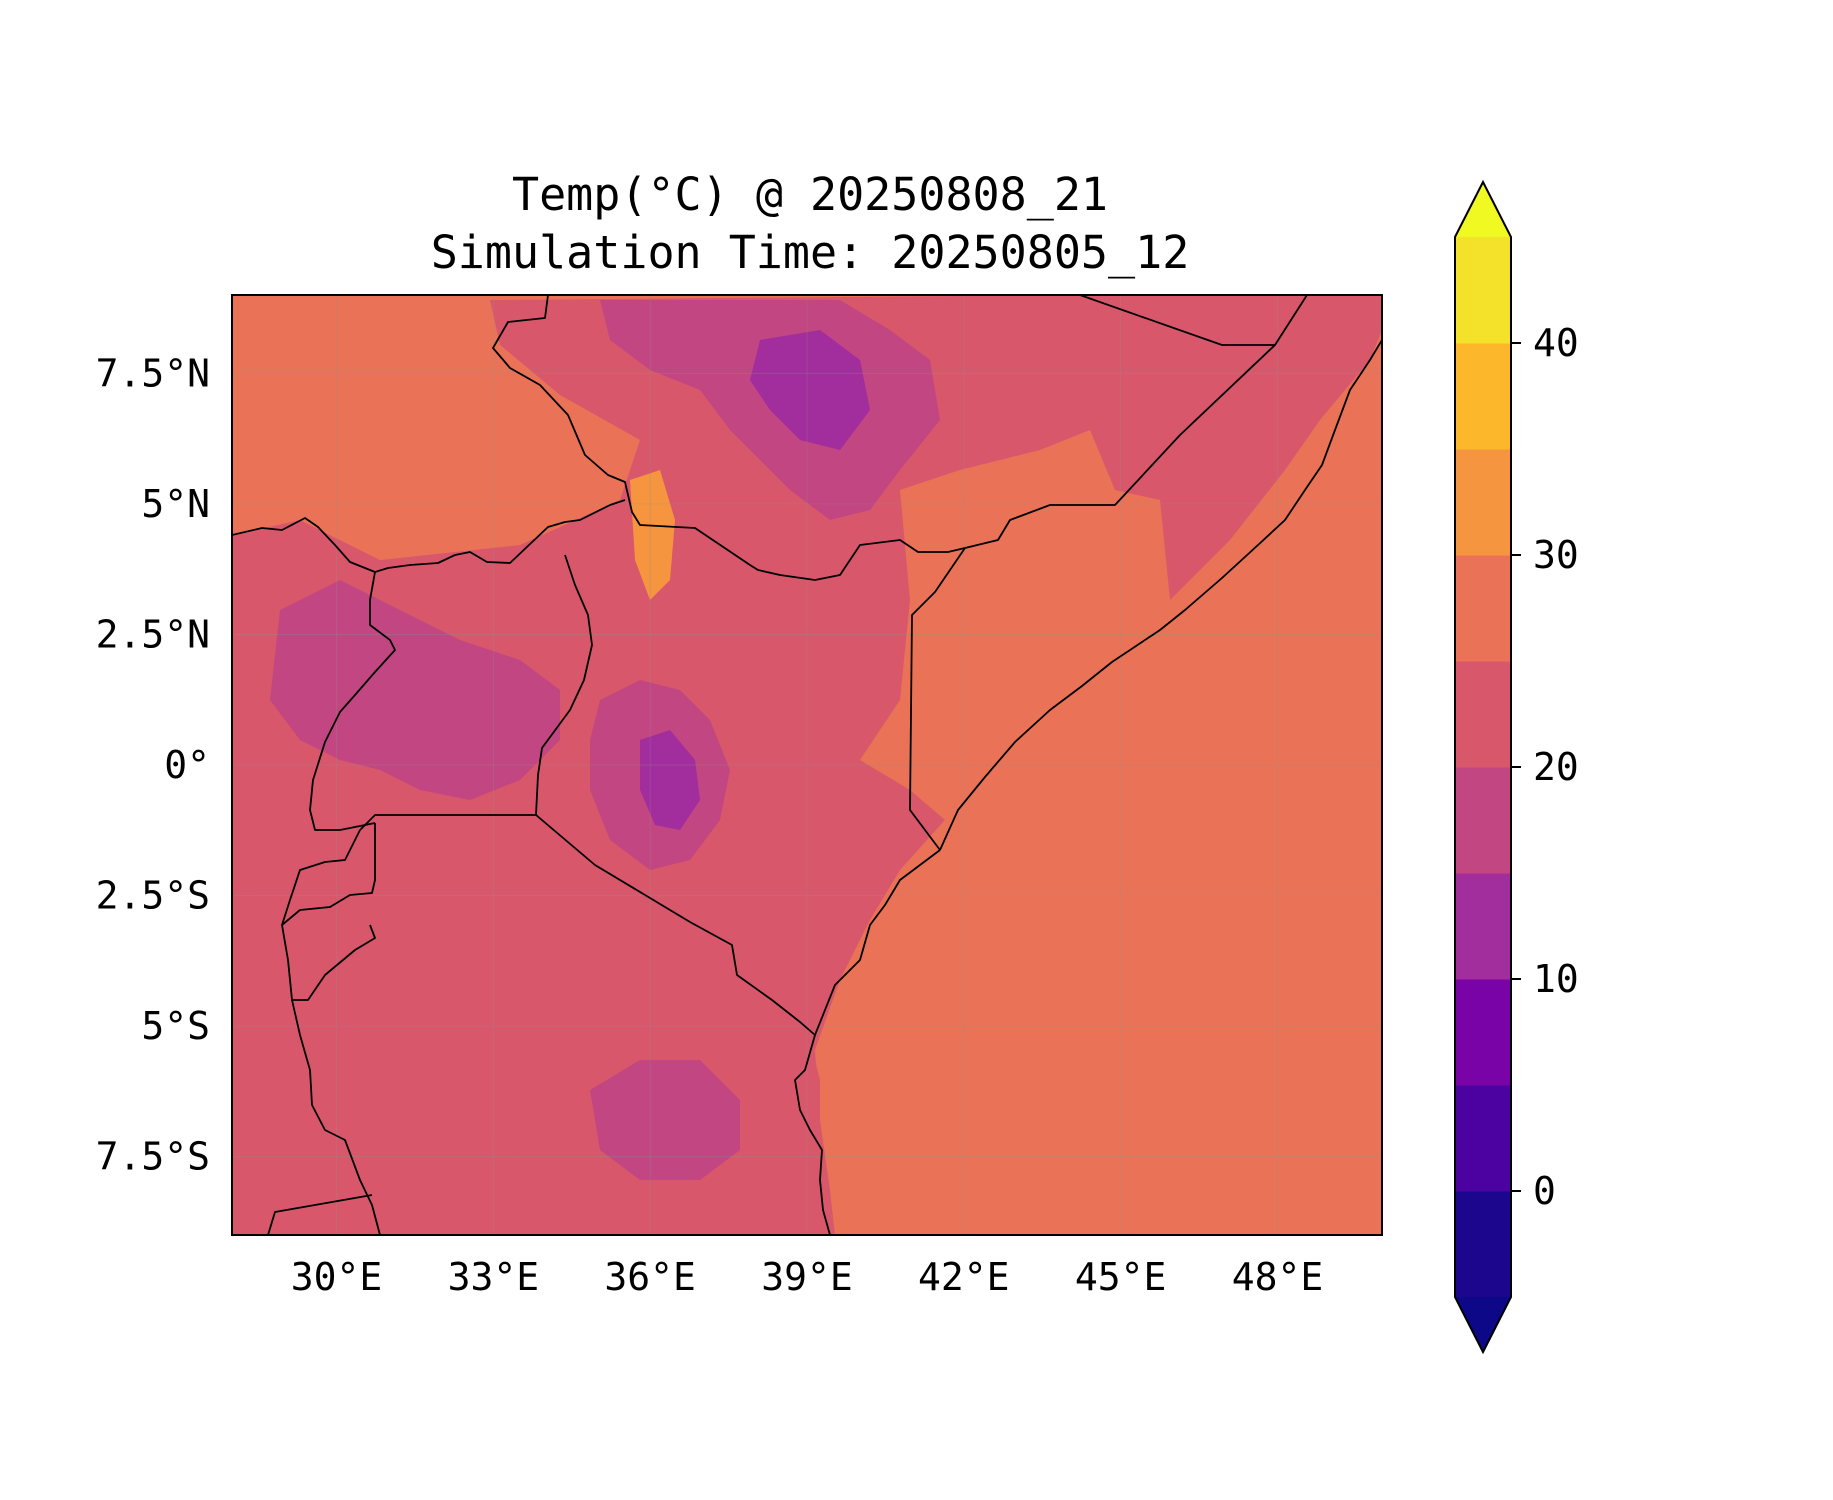 This screenshot has height=1500, width=1833. What do you see at coordinates (652, 535) in the screenshot?
I see `turkana-warm-region` at bounding box center [652, 535].